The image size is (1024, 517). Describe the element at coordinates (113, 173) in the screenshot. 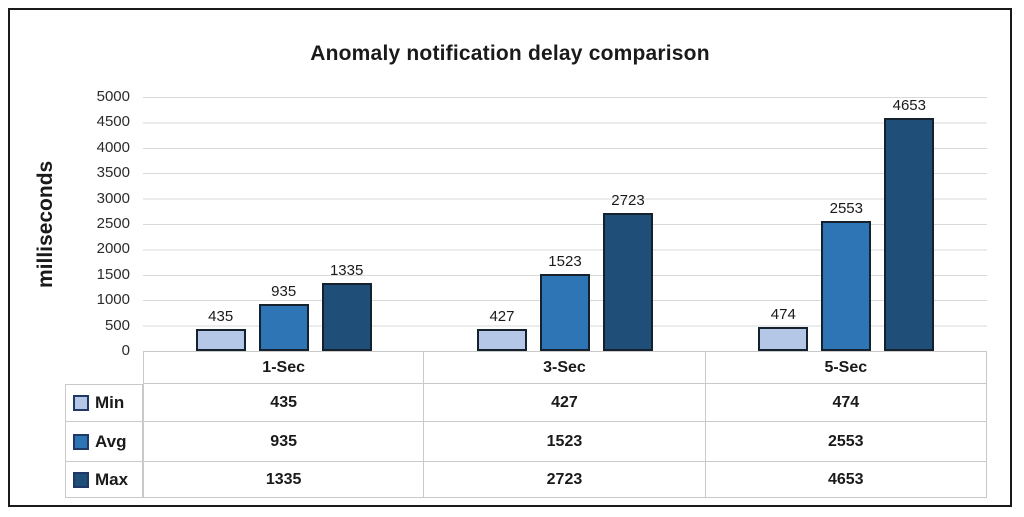

I see `y-tick: 3500` at that location.